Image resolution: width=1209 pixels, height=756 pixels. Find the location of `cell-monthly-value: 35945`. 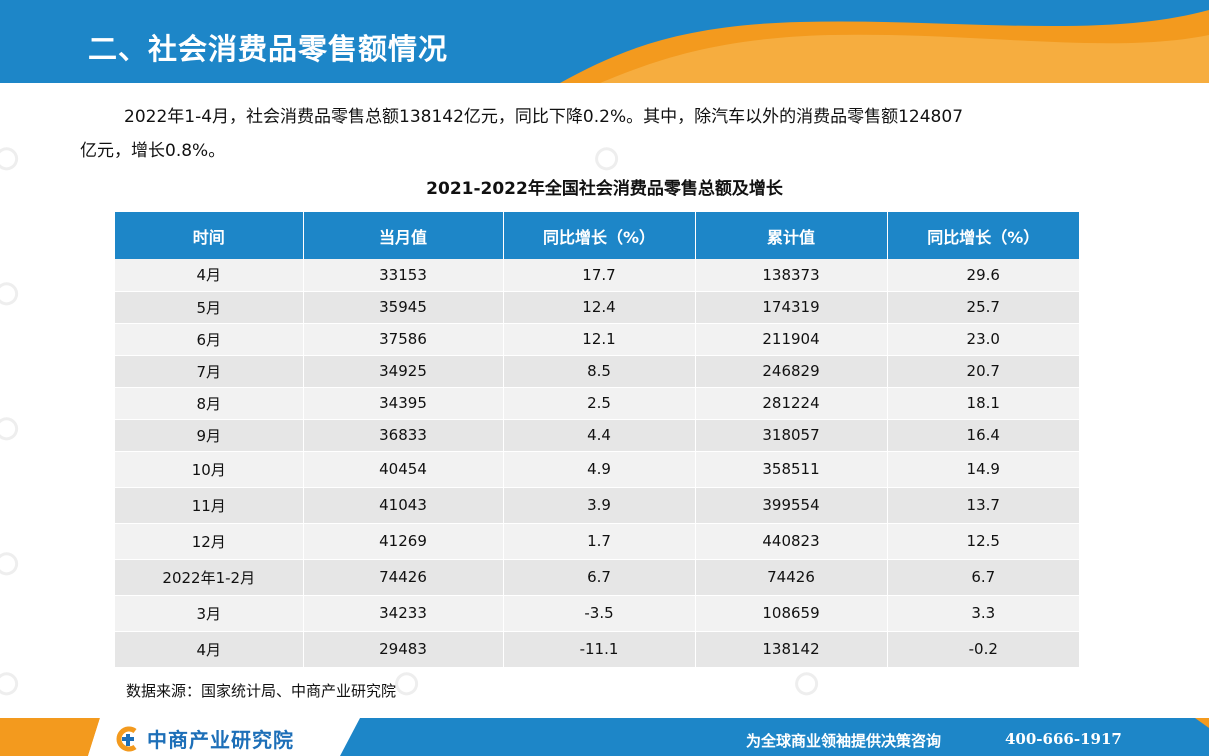

cell-monthly-value: 35945 is located at coordinates (403, 307).